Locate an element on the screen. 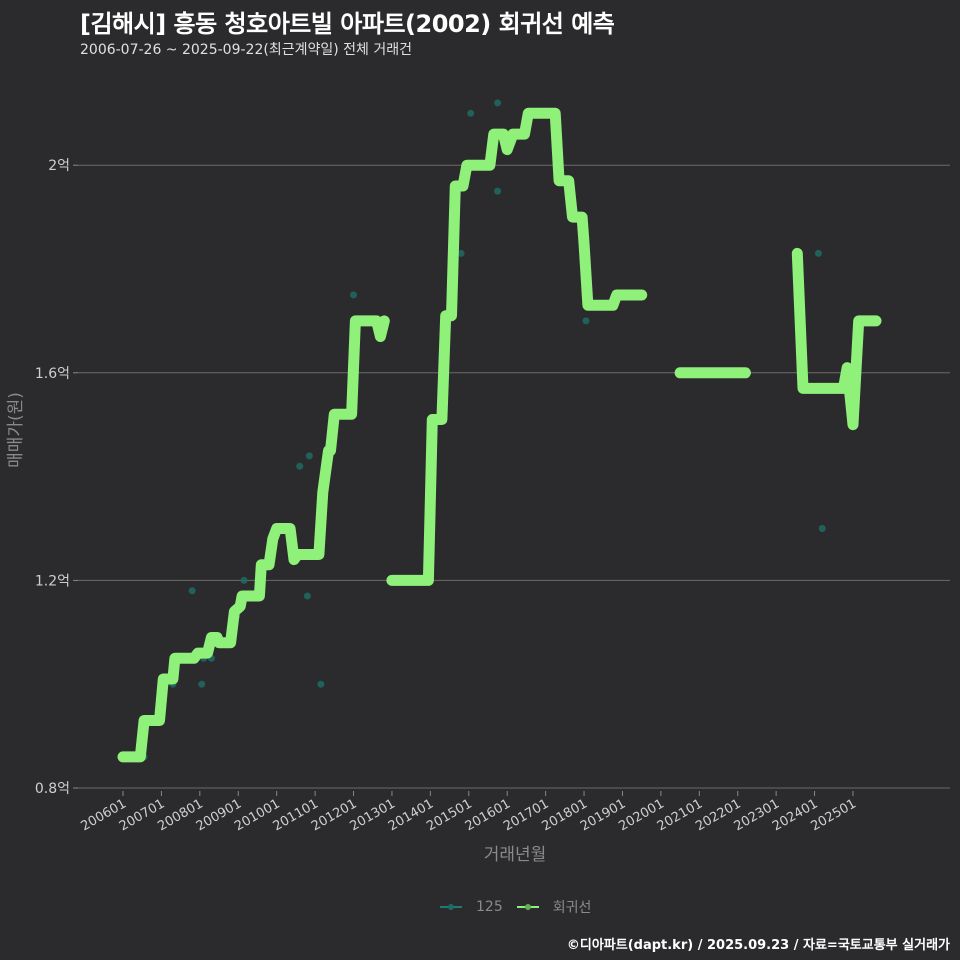  chart-title: [김해시] 흥동 청호아트빌 아파트(2002) 회귀선 예측 is located at coordinates (347, 24).